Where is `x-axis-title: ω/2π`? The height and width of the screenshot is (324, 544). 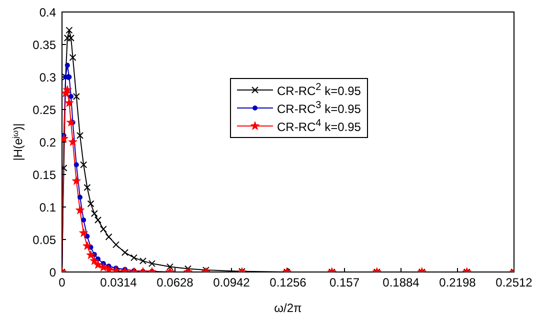
x-axis-title: ω/2π is located at coordinates (288, 308).